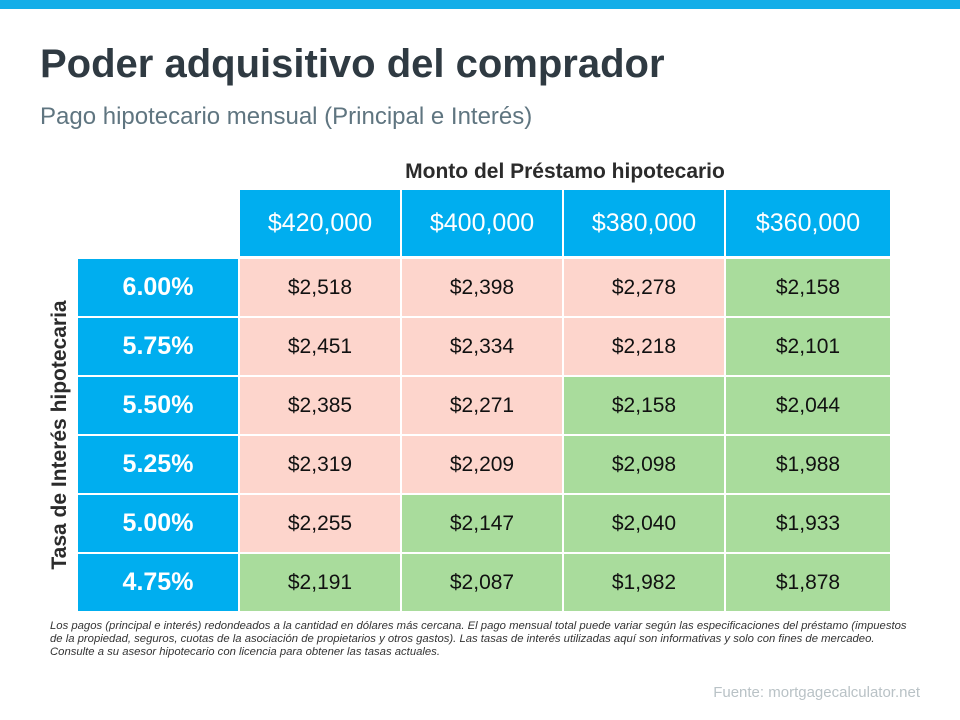 Image resolution: width=960 pixels, height=720 pixels. What do you see at coordinates (644, 223) in the screenshot?
I see `column-header: $380,000` at bounding box center [644, 223].